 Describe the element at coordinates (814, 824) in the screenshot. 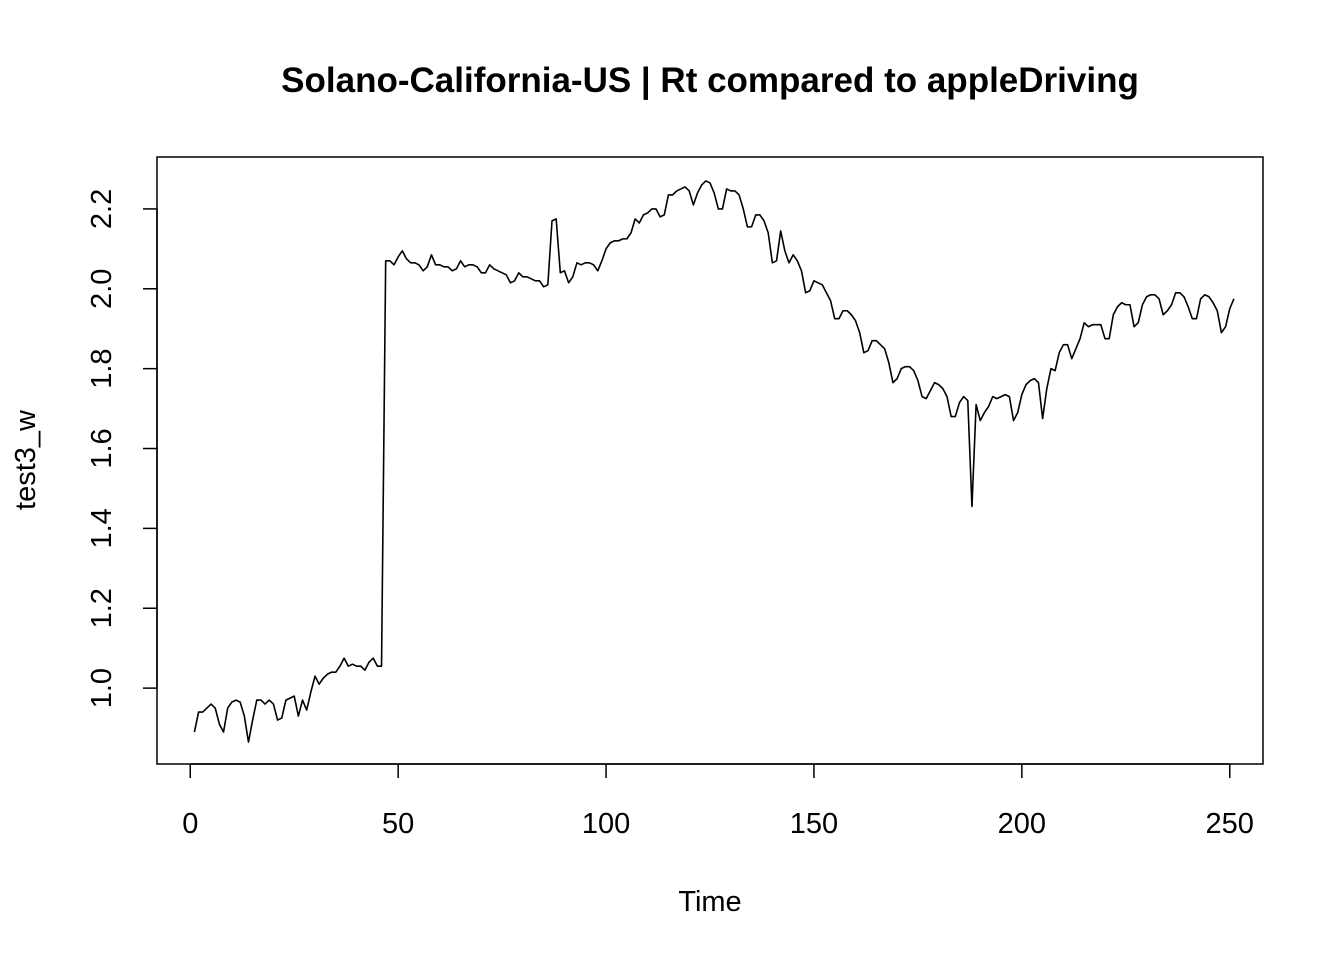

I see `x-tick-label: 150` at that location.